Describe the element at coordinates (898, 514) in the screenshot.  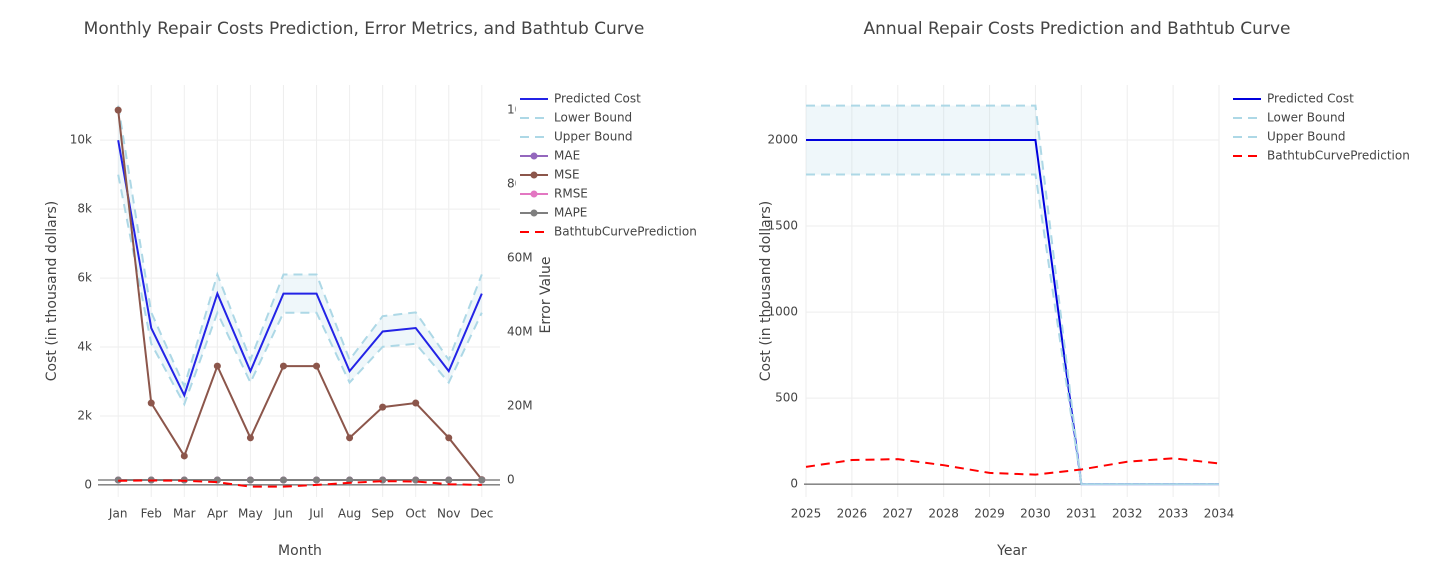
I see `x-tick-label: 2027` at that location.